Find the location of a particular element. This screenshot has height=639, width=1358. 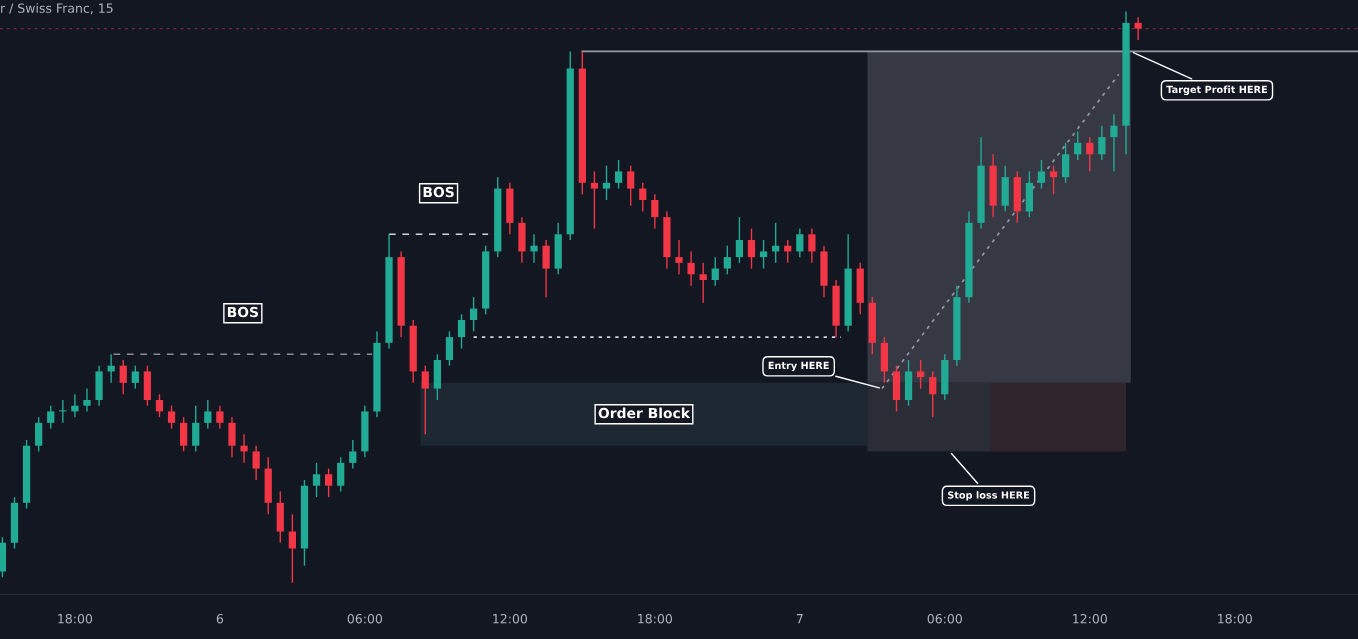

series-label: Order Block is located at coordinates (644, 413).